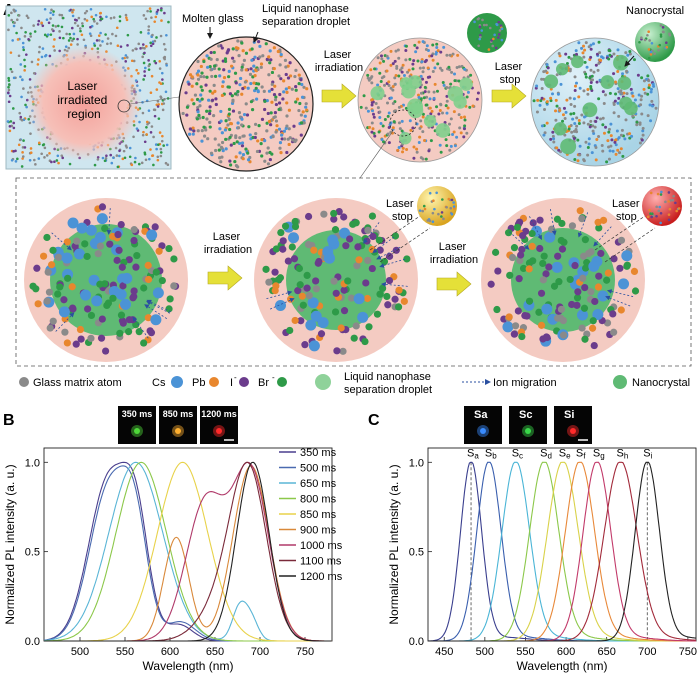 The image size is (700, 673). Describe the element at coordinates (374, 420) in the screenshot. I see `panel-c-label: C` at that location.